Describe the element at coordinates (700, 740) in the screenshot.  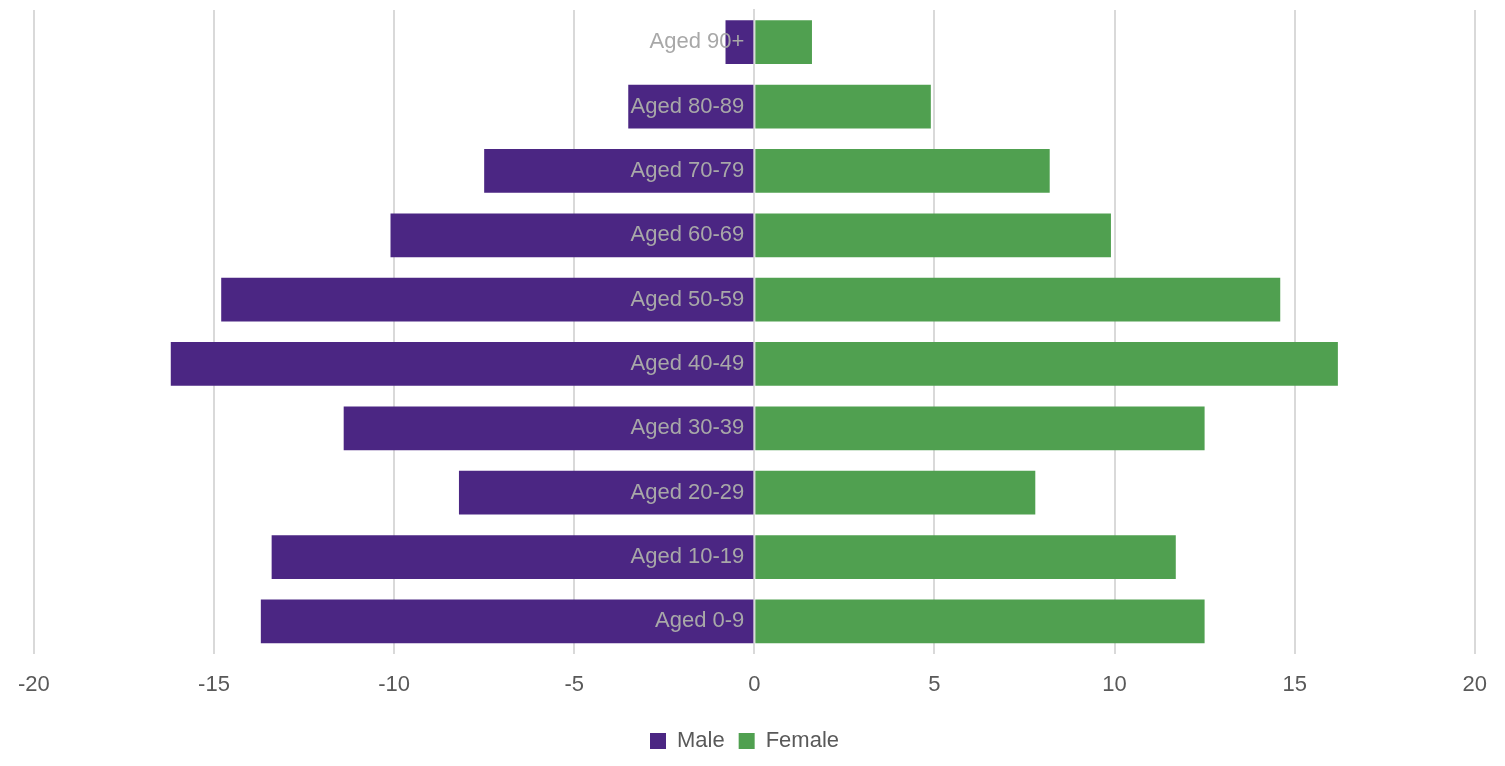
I see `legend-label: Male` at that location.